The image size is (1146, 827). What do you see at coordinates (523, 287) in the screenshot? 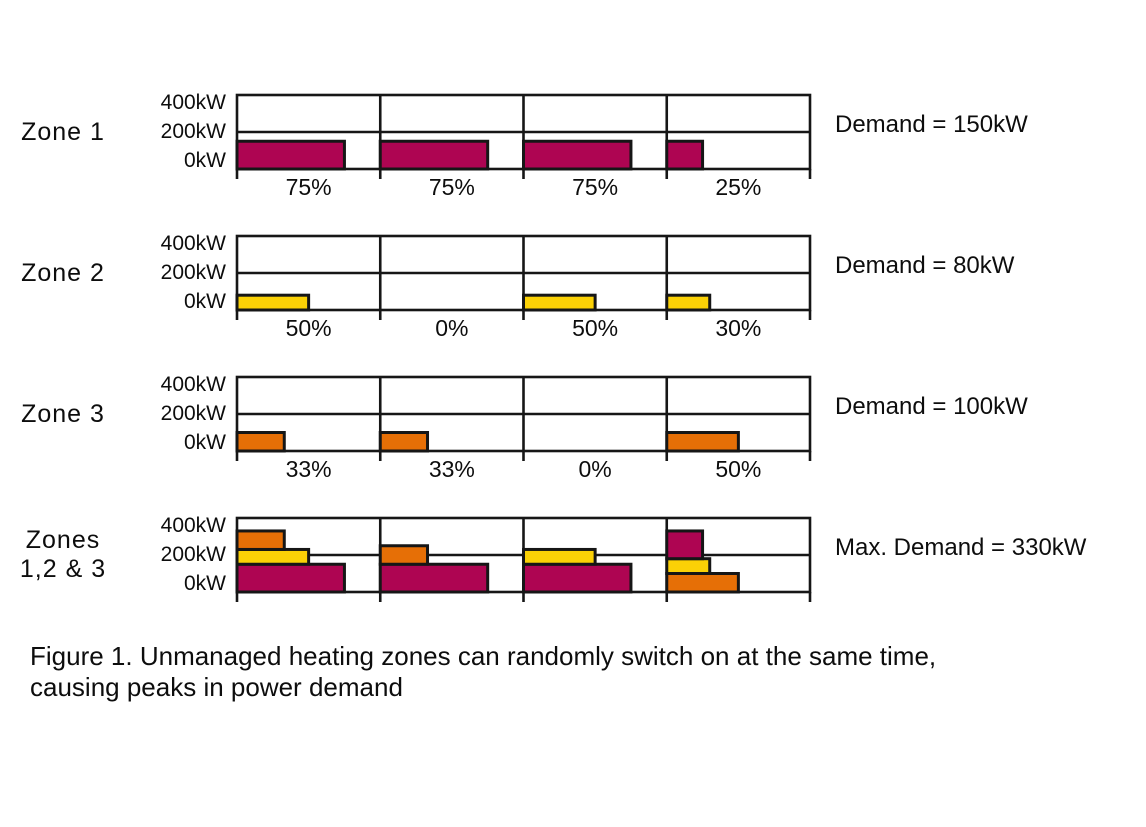
I see `zone-chart-svg-2: 50% 0% 50% 30%` at bounding box center [523, 287].